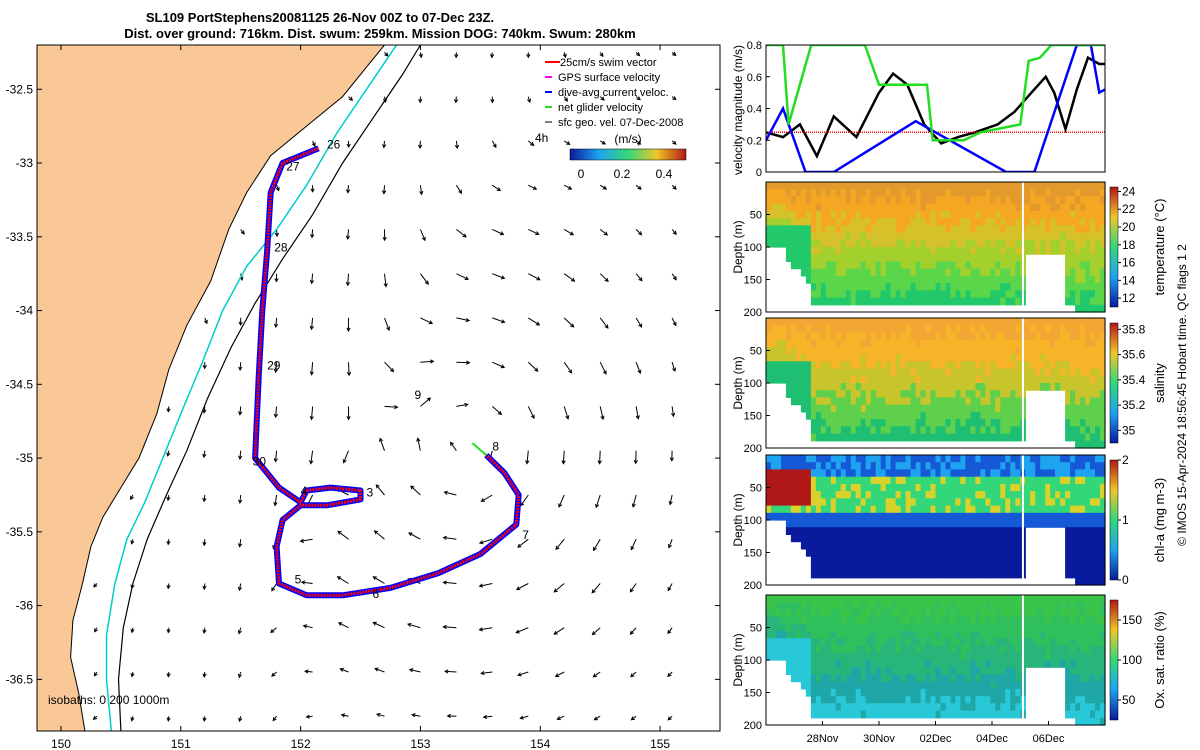 The image size is (1200, 750). I want to click on map-ytick: -36.5, so click(20, 679).